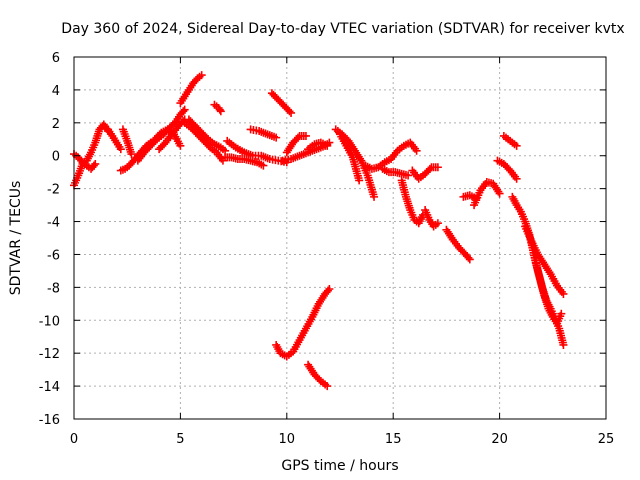  What do you see at coordinates (74, 439) in the screenshot?
I see `x-tick-label: 0` at bounding box center [74, 439].